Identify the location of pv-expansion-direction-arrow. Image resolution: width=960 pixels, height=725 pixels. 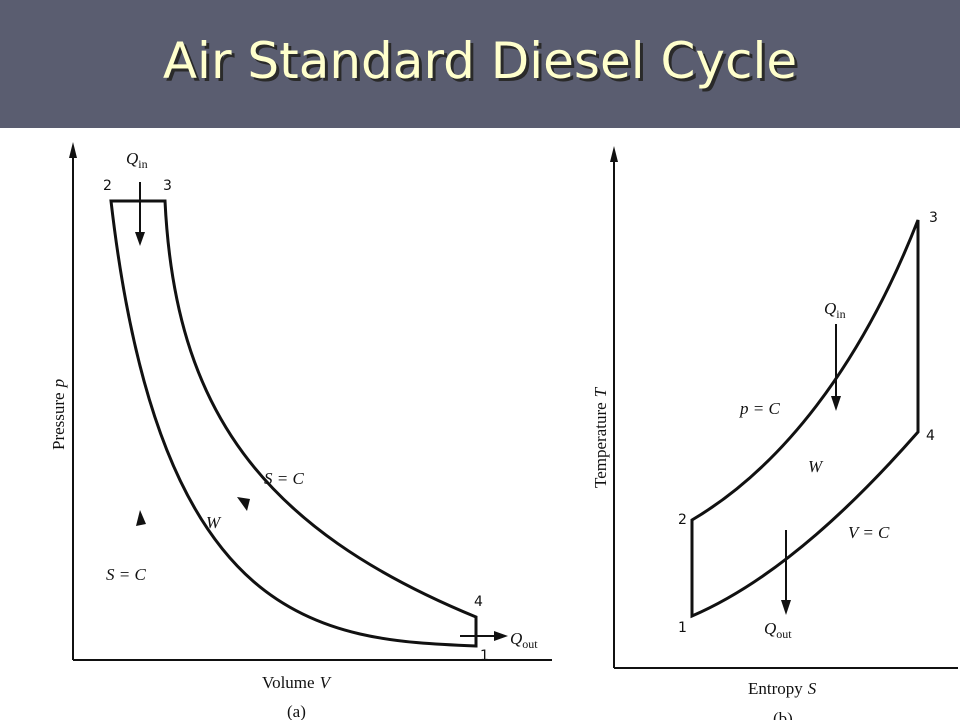
(243, 504).